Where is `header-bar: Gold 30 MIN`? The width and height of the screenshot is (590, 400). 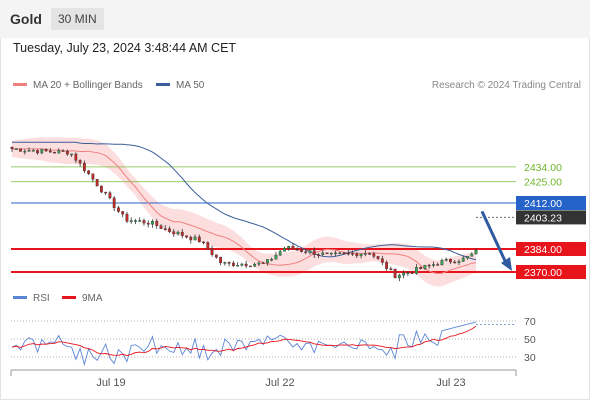
header-bar: Gold 30 MIN is located at coordinates (295, 19).